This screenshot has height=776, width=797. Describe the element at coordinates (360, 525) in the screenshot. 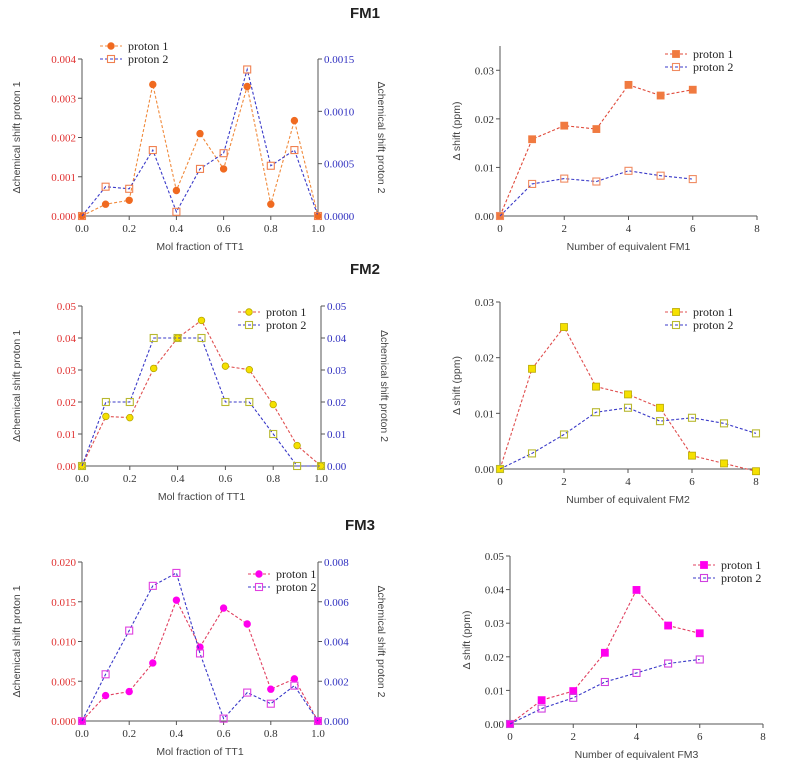

I see `chart-title: FM3` at that location.